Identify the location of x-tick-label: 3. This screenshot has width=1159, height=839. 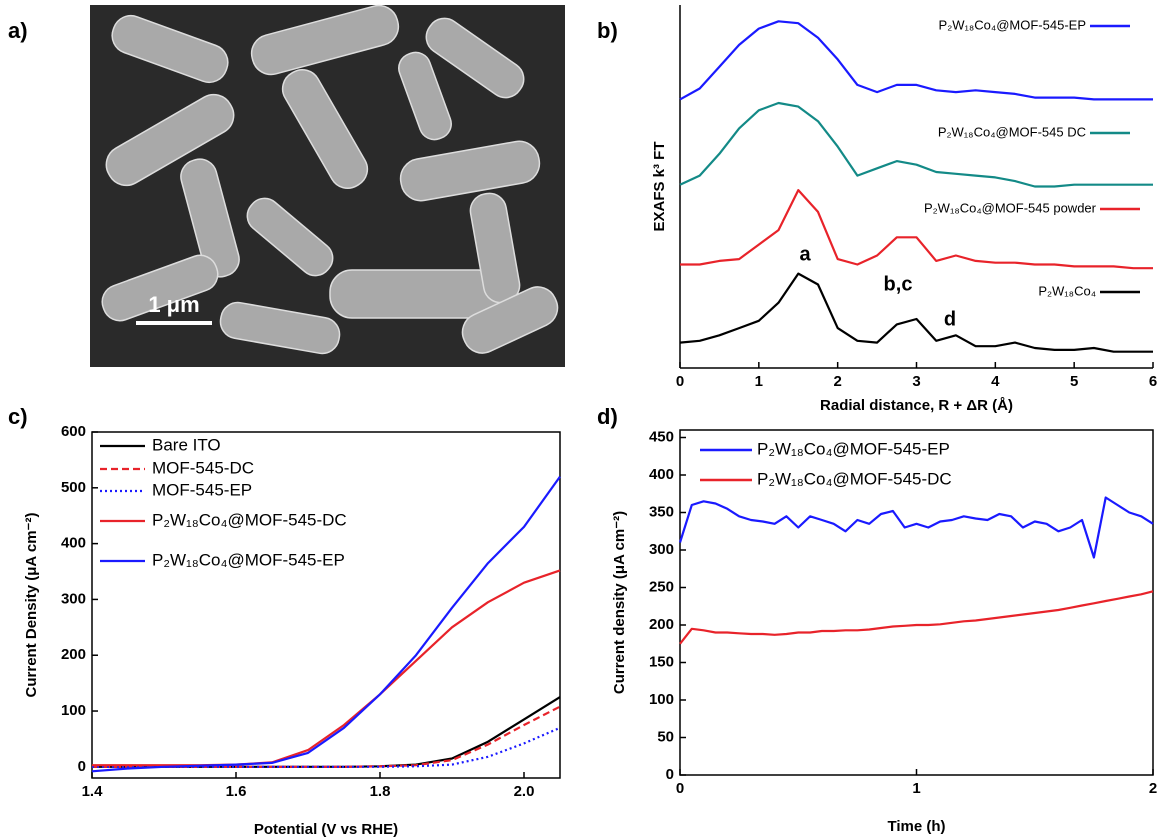
(916, 381).